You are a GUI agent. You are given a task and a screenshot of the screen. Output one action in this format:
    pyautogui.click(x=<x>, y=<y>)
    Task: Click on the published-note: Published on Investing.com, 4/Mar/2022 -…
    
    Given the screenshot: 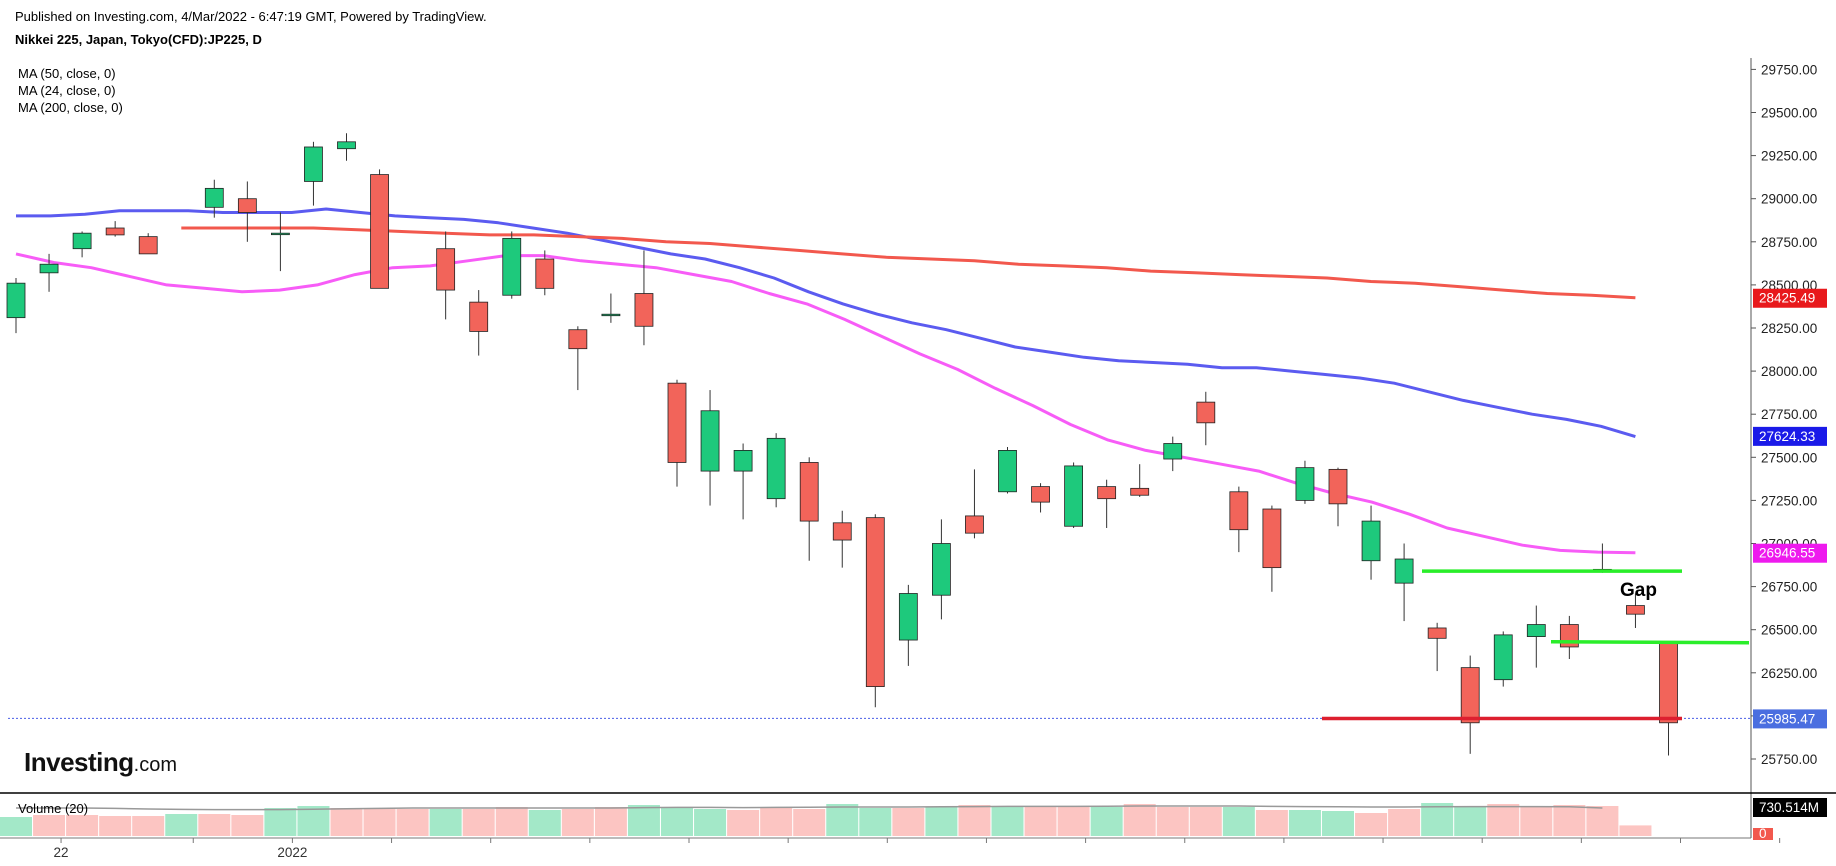 What is the action you would take?
    pyautogui.click(x=251, y=16)
    